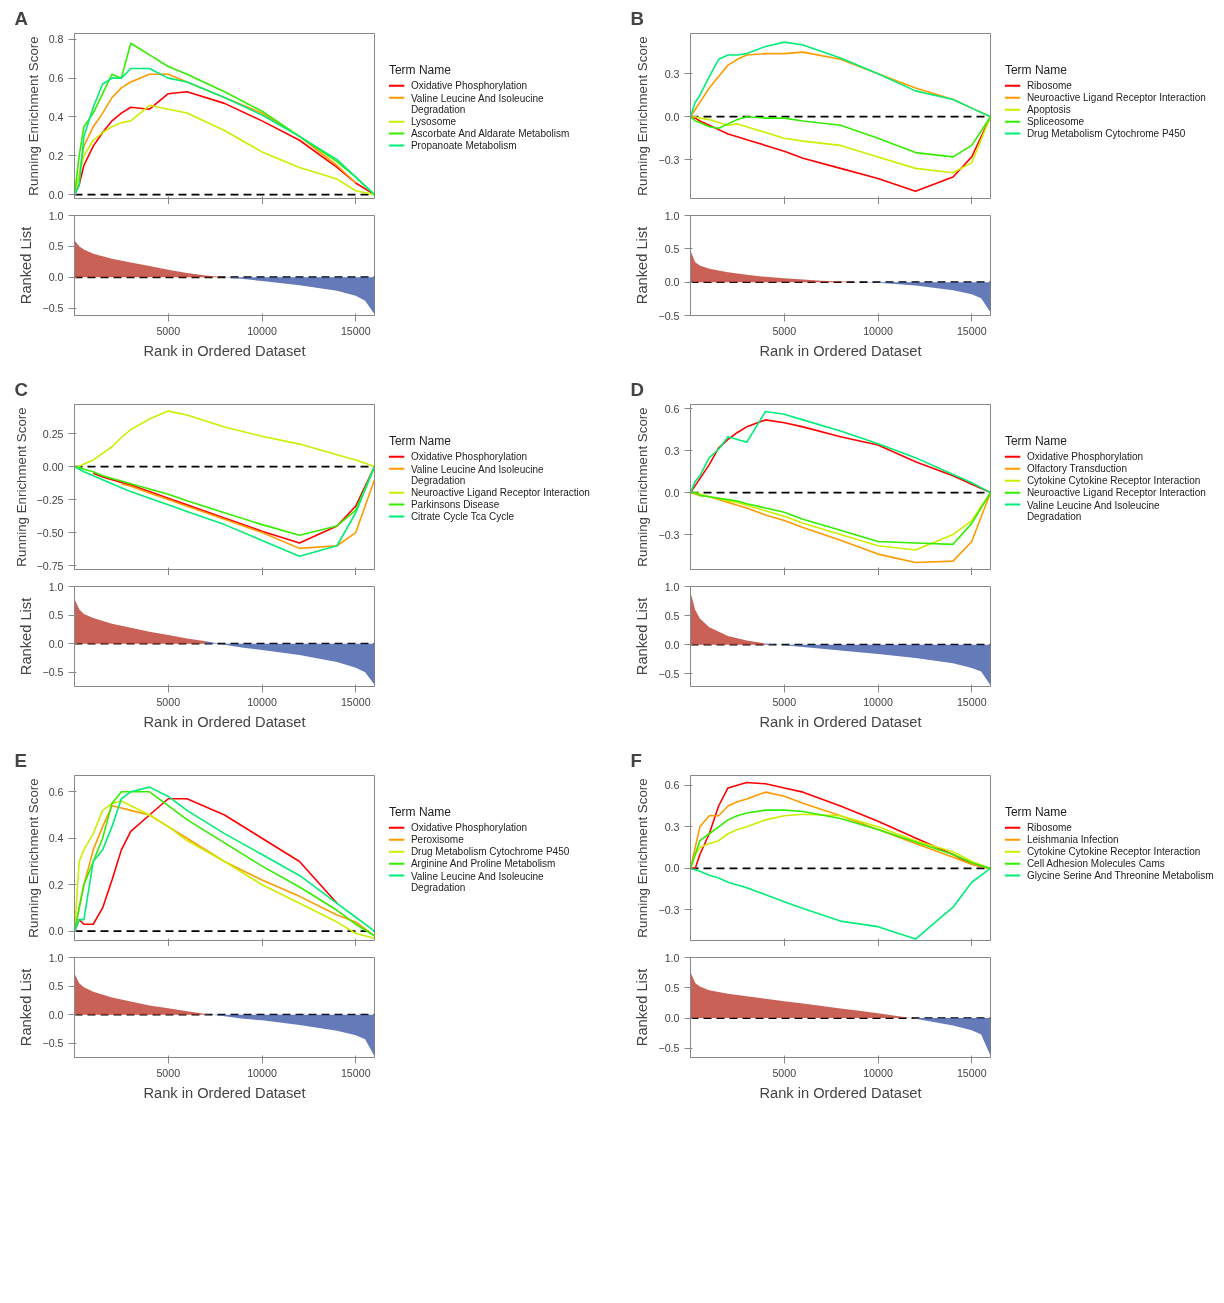  I want to click on legend-label: Cell Adhesion Molecules Cams, so click(1095, 864).